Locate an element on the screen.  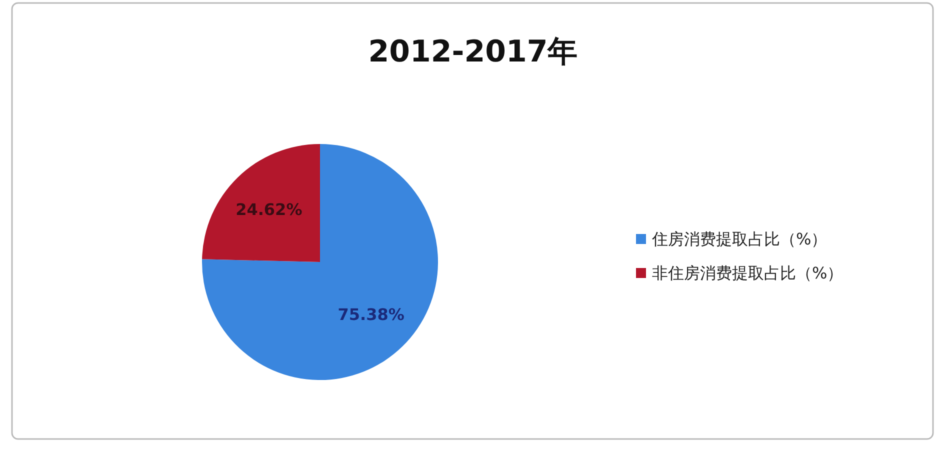
data-label: 75.38% is located at coordinates (371, 314).